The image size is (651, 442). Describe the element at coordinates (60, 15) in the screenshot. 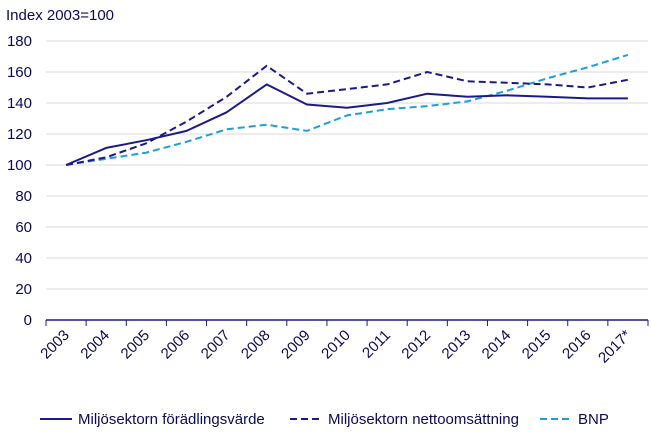

I see `y-unit-label: Index 2003=100` at that location.